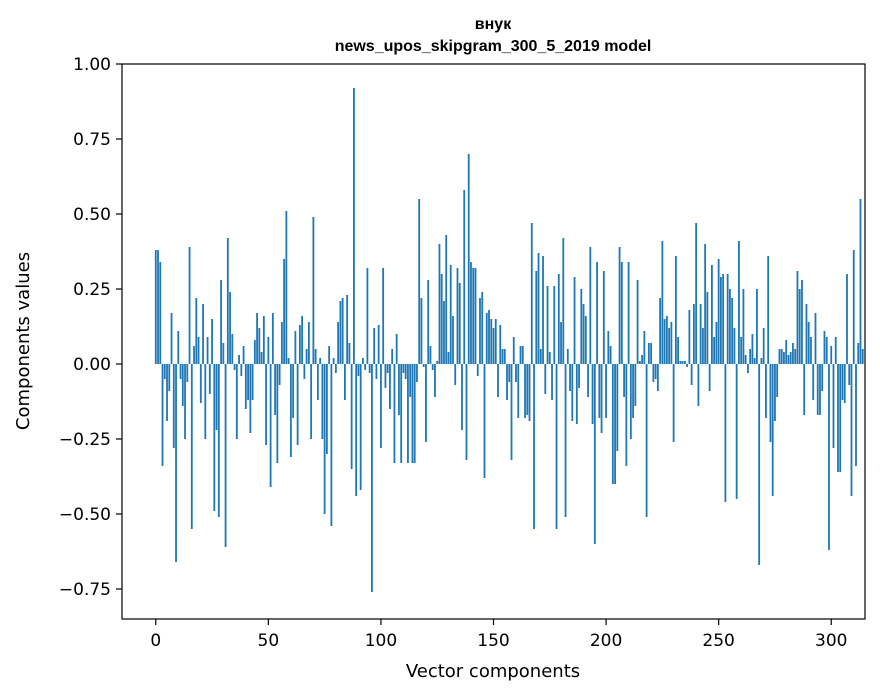 The image size is (880, 696). What do you see at coordinates (85, 515) in the screenshot?
I see `y-tick-label: −0.50` at bounding box center [85, 515].